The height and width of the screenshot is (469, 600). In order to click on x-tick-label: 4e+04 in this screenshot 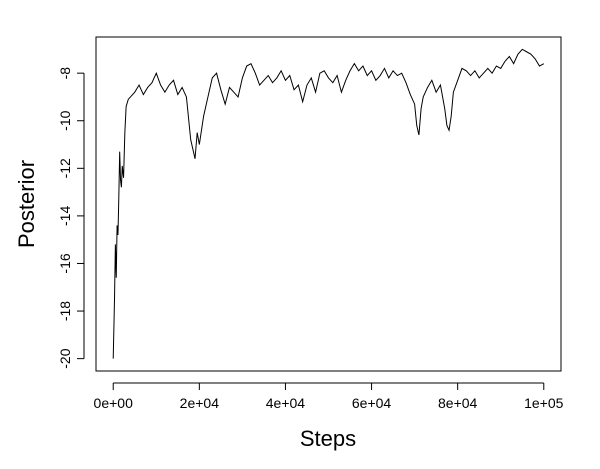, I will do `click(286, 403)`.